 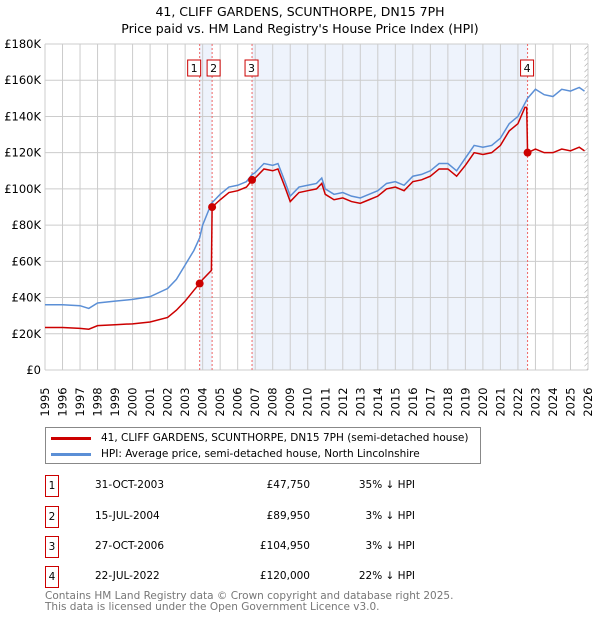 I want to click on sale-number-badge: 2, so click(x=52, y=517).